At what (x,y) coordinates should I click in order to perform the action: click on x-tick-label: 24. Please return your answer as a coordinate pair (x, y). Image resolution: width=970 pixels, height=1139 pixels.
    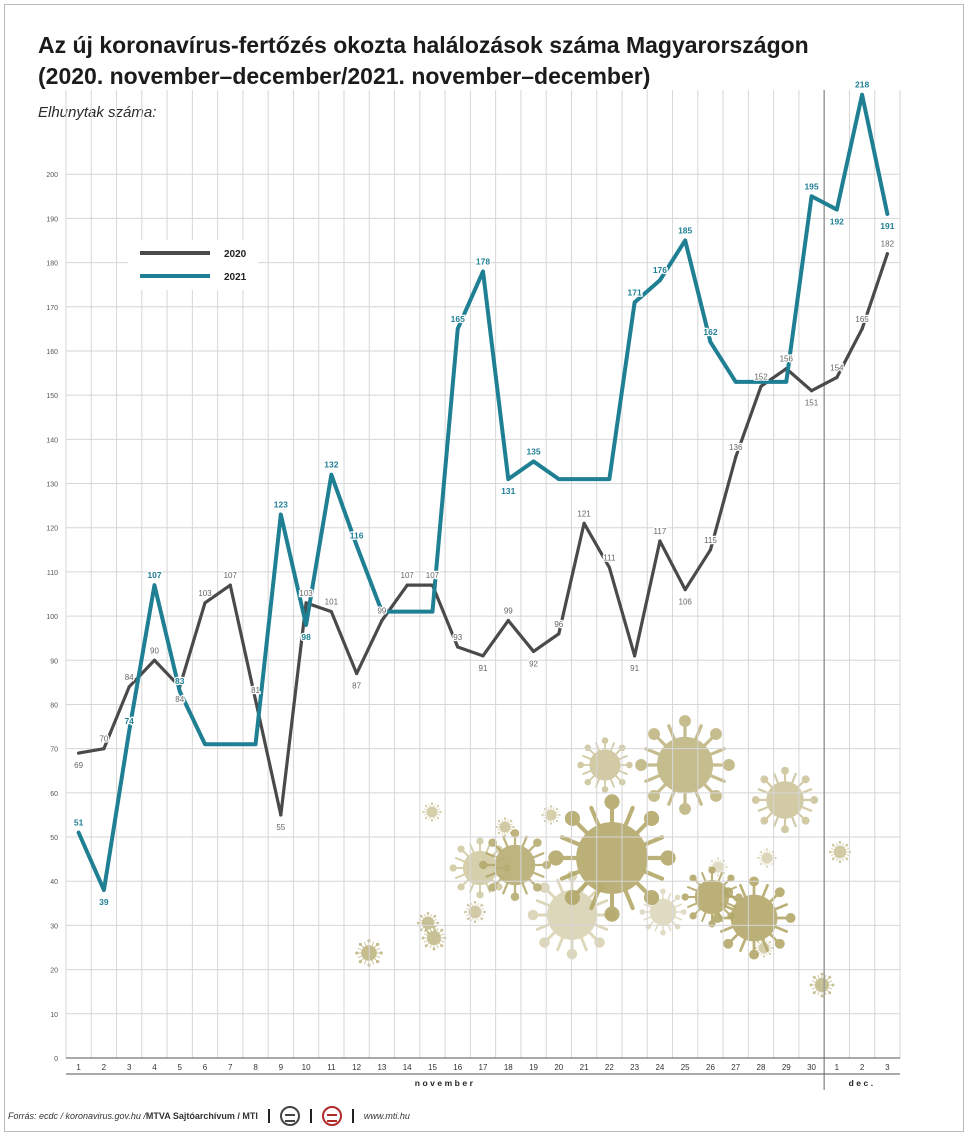
    Looking at the image, I should click on (659, 1067).